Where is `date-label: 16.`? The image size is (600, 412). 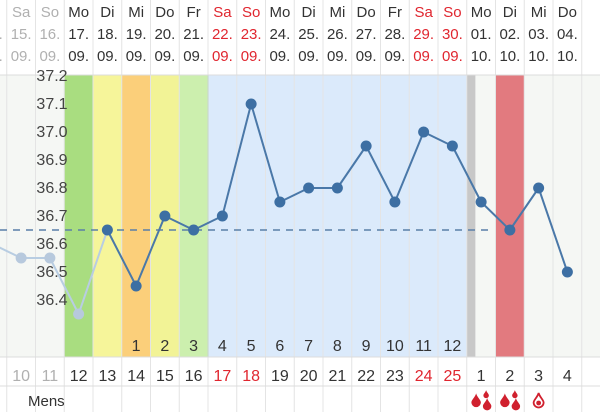
date-label: 16. is located at coordinates (49, 34).